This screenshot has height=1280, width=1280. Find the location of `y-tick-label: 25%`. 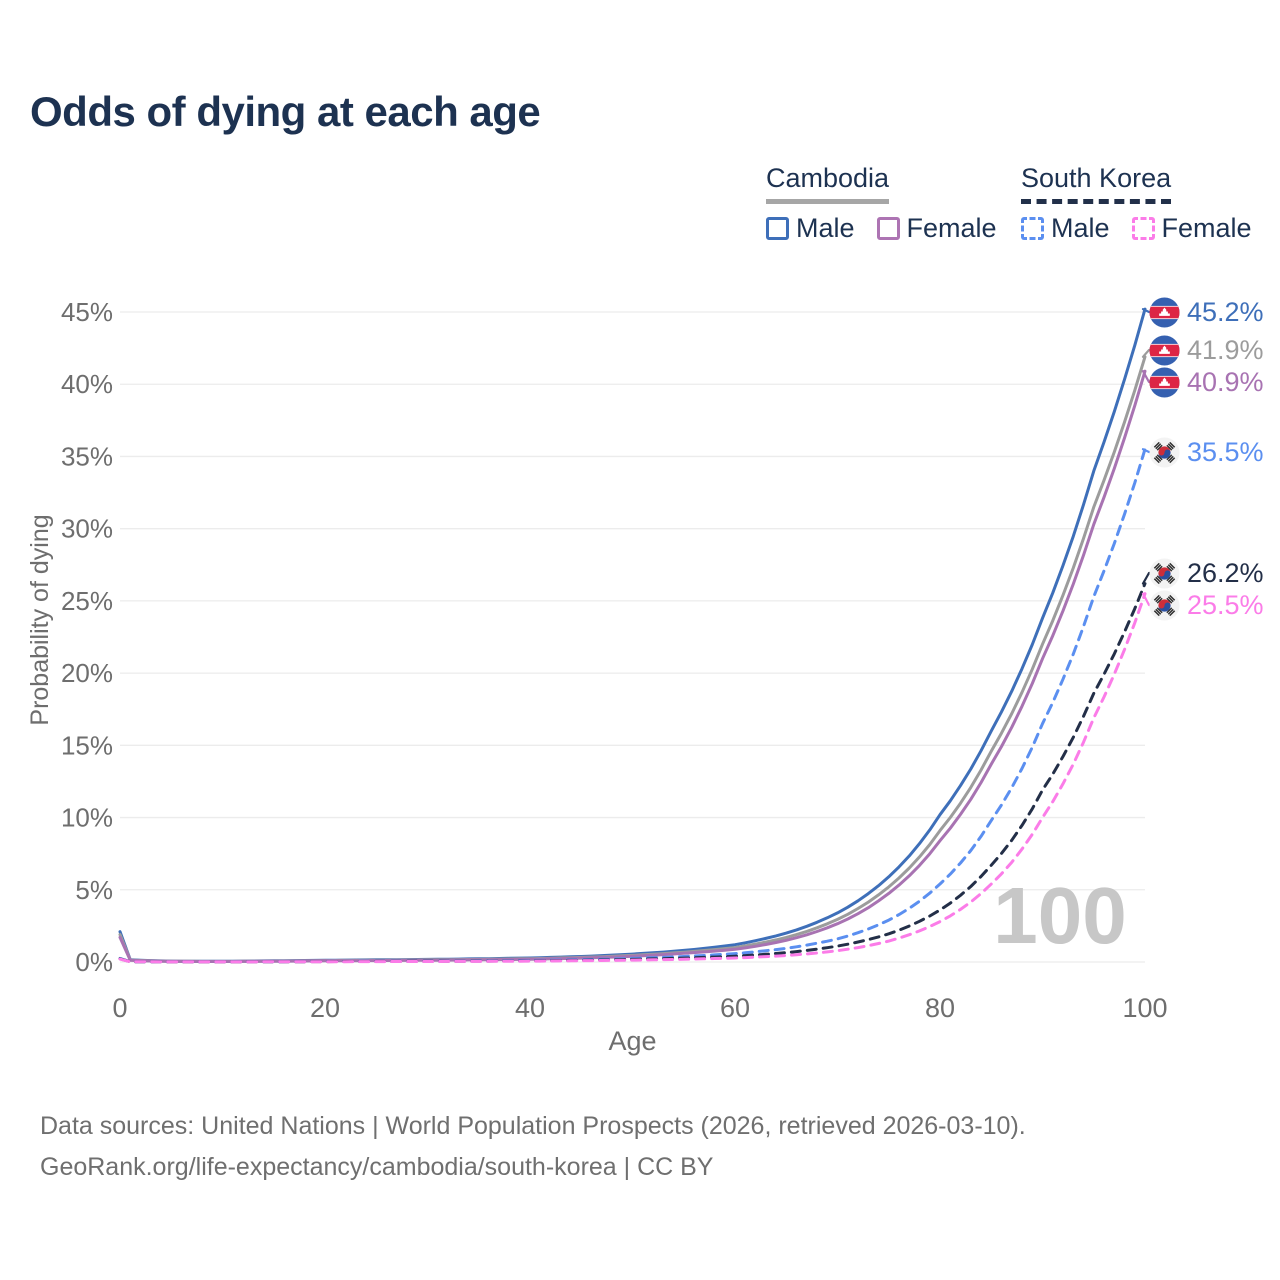

y-tick-label: 25% is located at coordinates (87, 601).